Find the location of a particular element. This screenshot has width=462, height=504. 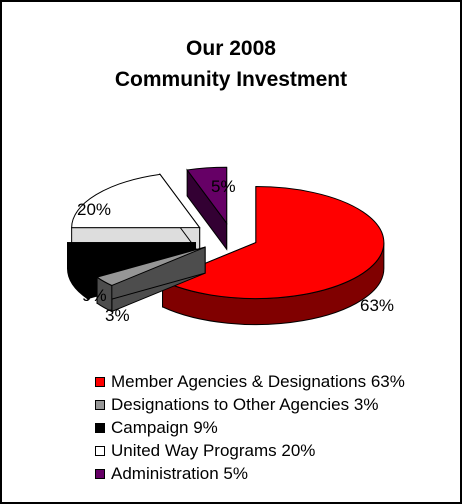

legend-label-member-agencies: Member Agencies & Designations 63% is located at coordinates (258, 381).